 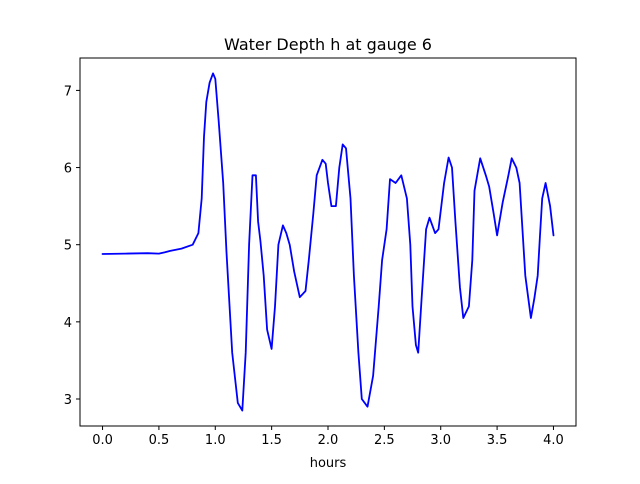 What do you see at coordinates (68, 246) in the screenshot?
I see `y-tick-label: 5` at bounding box center [68, 246].